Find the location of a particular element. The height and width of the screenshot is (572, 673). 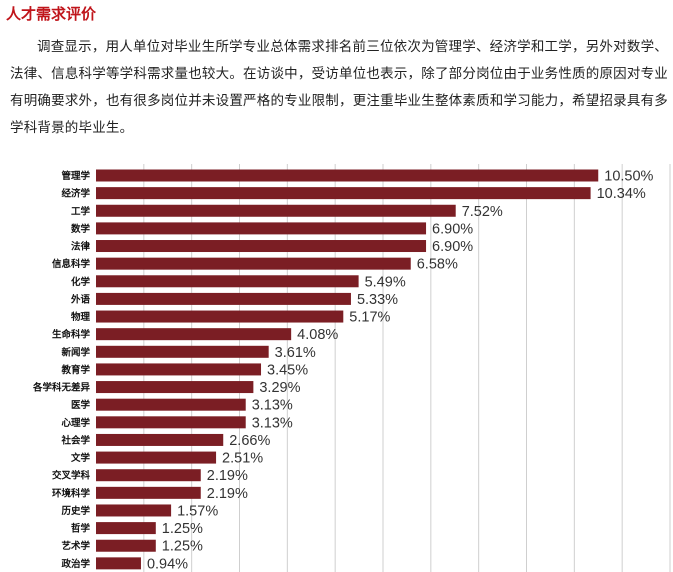

value-label: 3.61% is located at coordinates (295, 353).